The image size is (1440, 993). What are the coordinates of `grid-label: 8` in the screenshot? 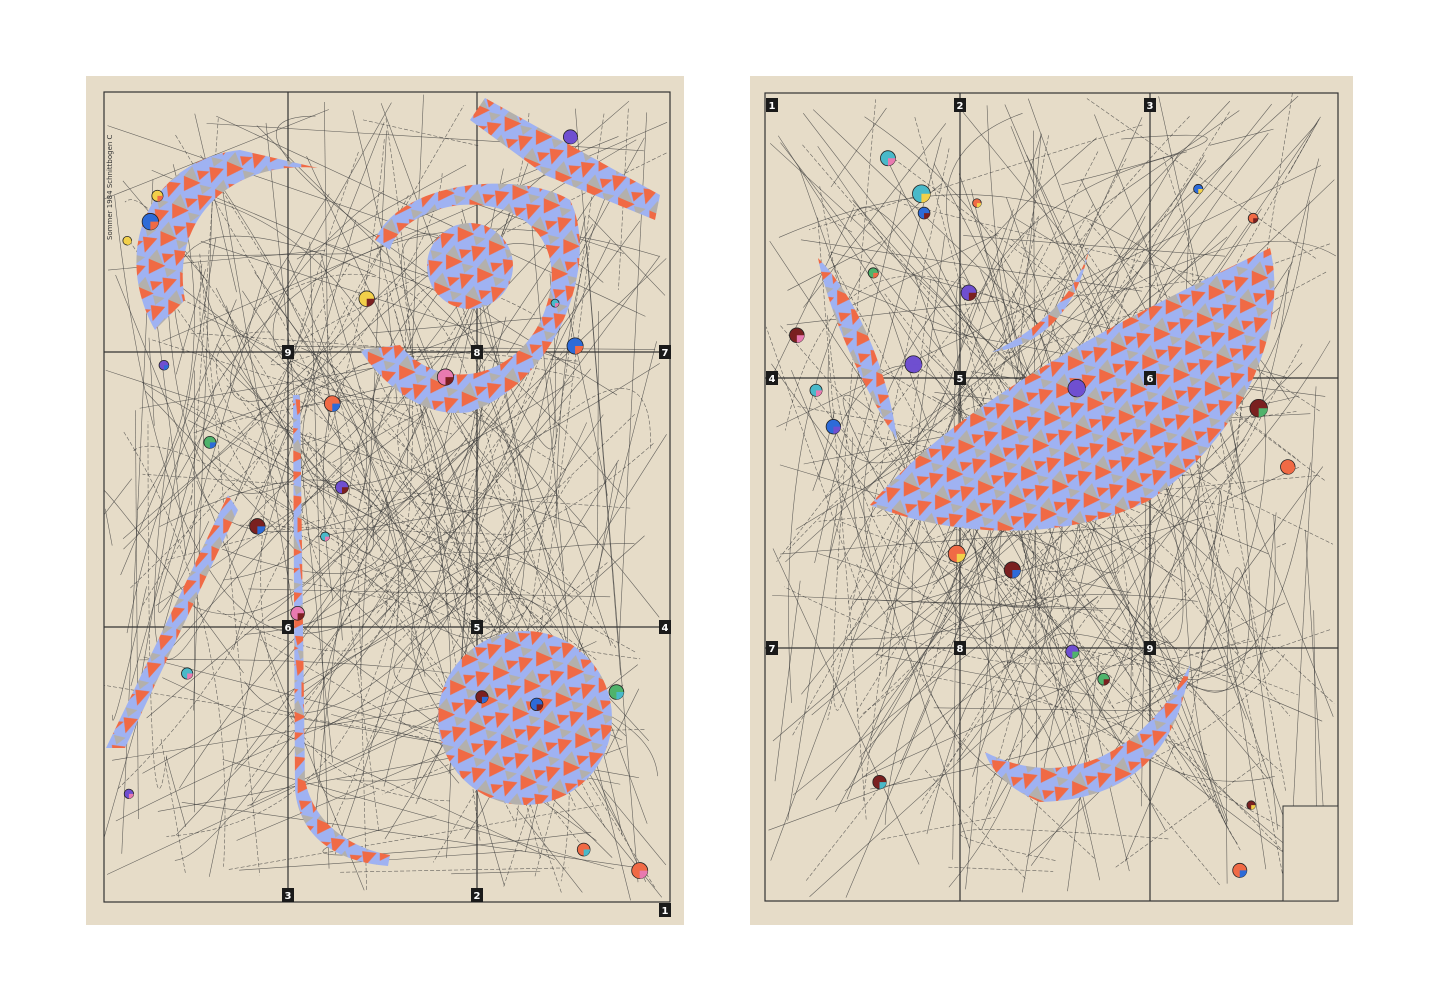 It's located at (477, 353).